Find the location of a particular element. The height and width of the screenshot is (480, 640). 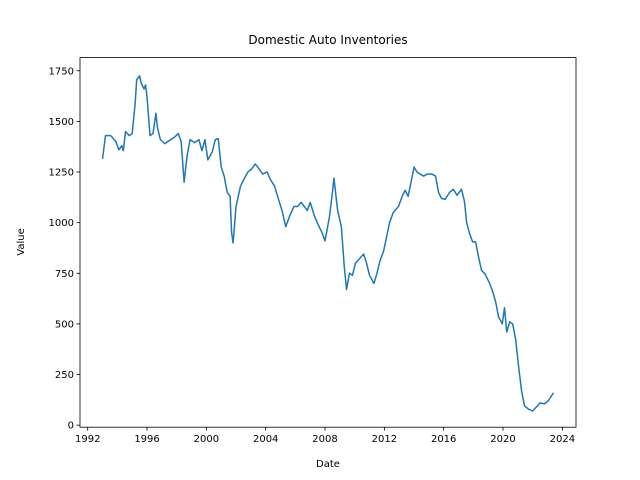

y-tick-label: 1750 is located at coordinates (61, 71).